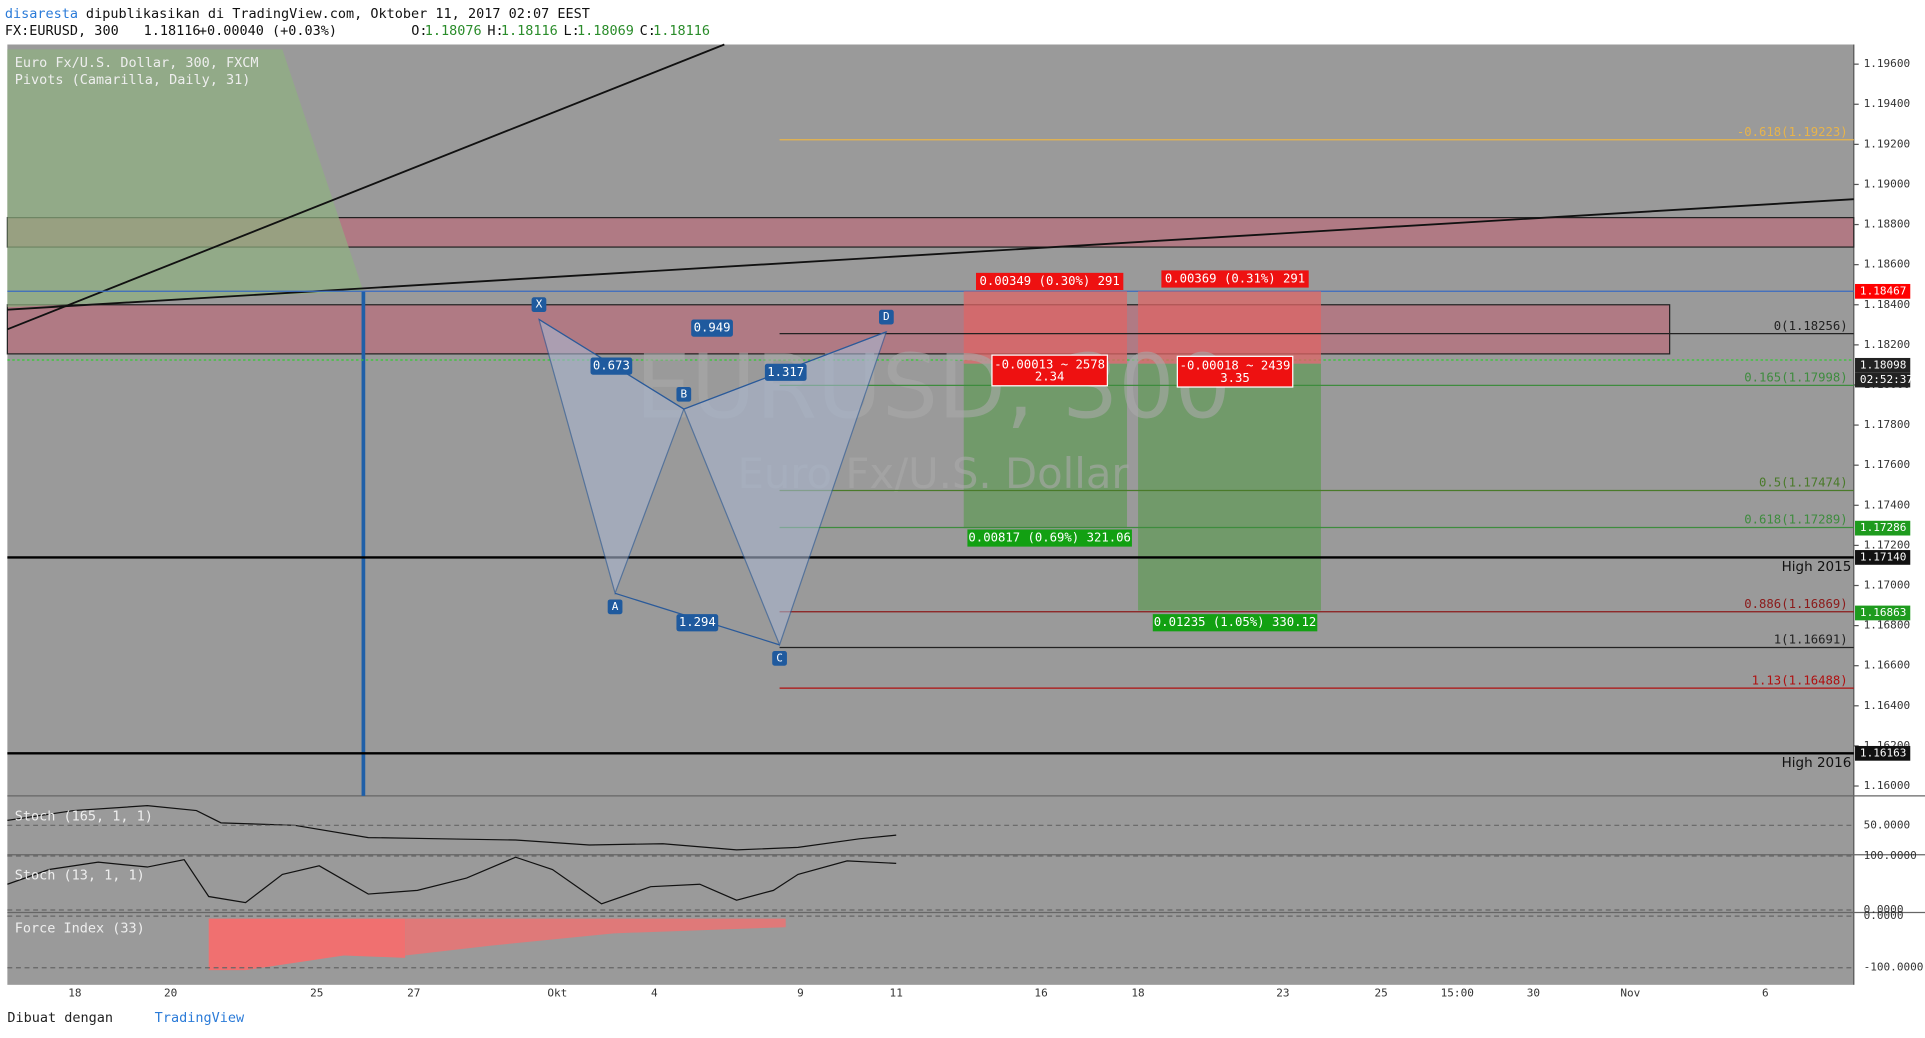  I want to click on price-label: 1.18800, so click(1887, 224).